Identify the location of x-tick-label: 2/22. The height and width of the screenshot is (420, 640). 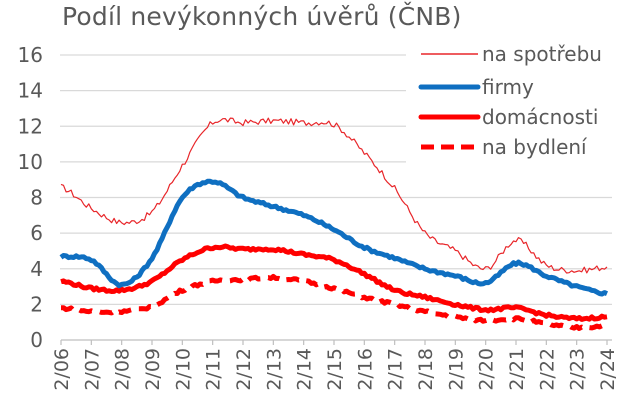
(547, 369).